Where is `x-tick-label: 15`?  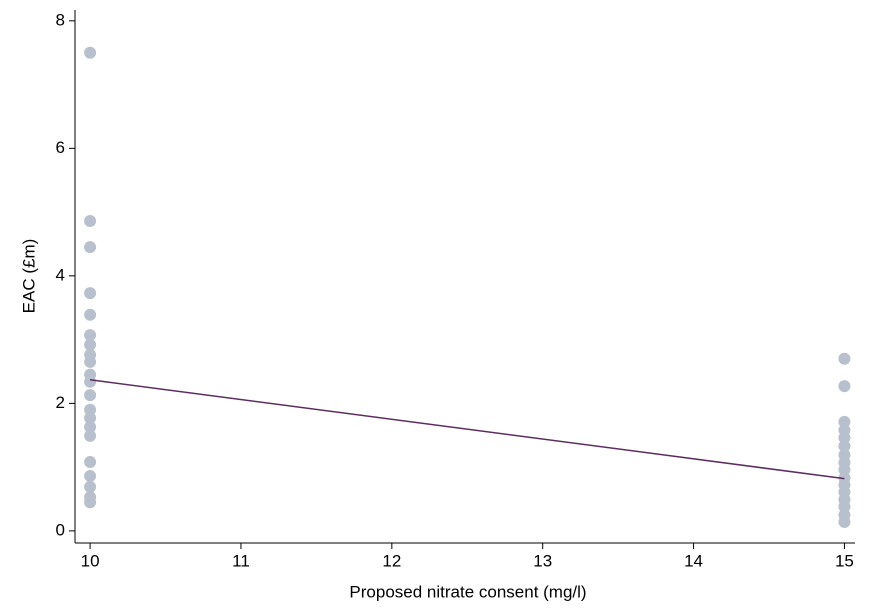 x-tick-label: 15 is located at coordinates (844, 560).